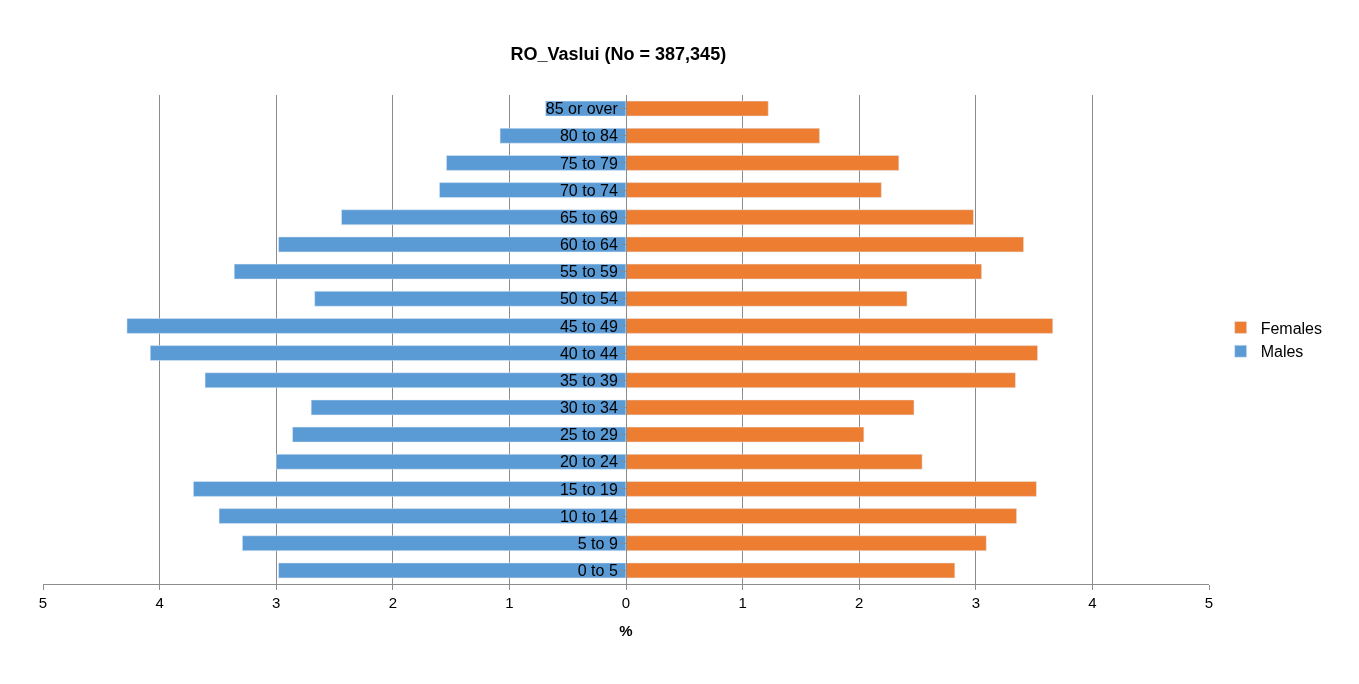 The height and width of the screenshot is (684, 1359). I want to click on y-tick-label: 85 or over, so click(582, 109).